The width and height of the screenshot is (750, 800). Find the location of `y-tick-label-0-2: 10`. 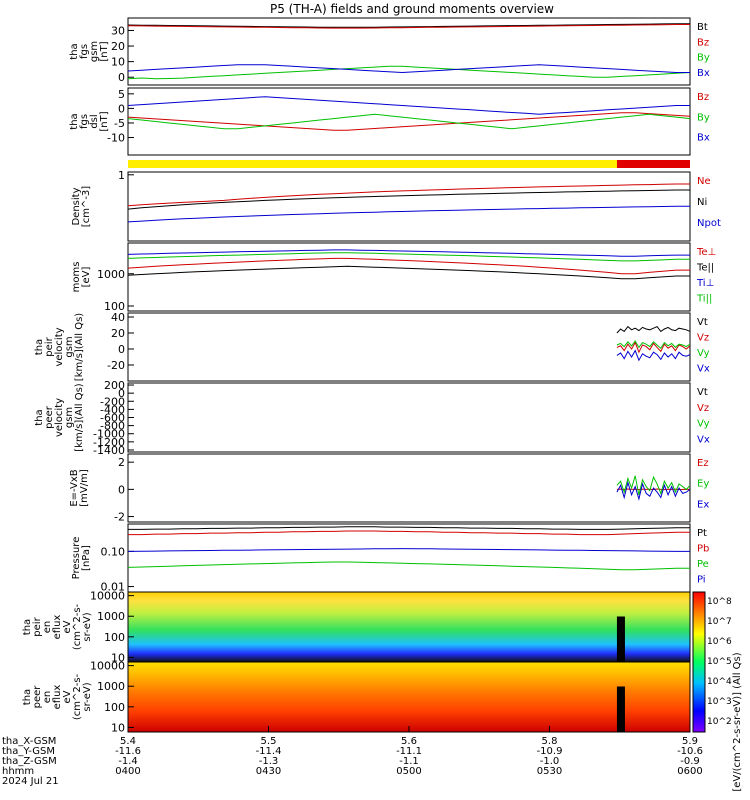

y-tick-label-0-2: 10 is located at coordinates (118, 62).